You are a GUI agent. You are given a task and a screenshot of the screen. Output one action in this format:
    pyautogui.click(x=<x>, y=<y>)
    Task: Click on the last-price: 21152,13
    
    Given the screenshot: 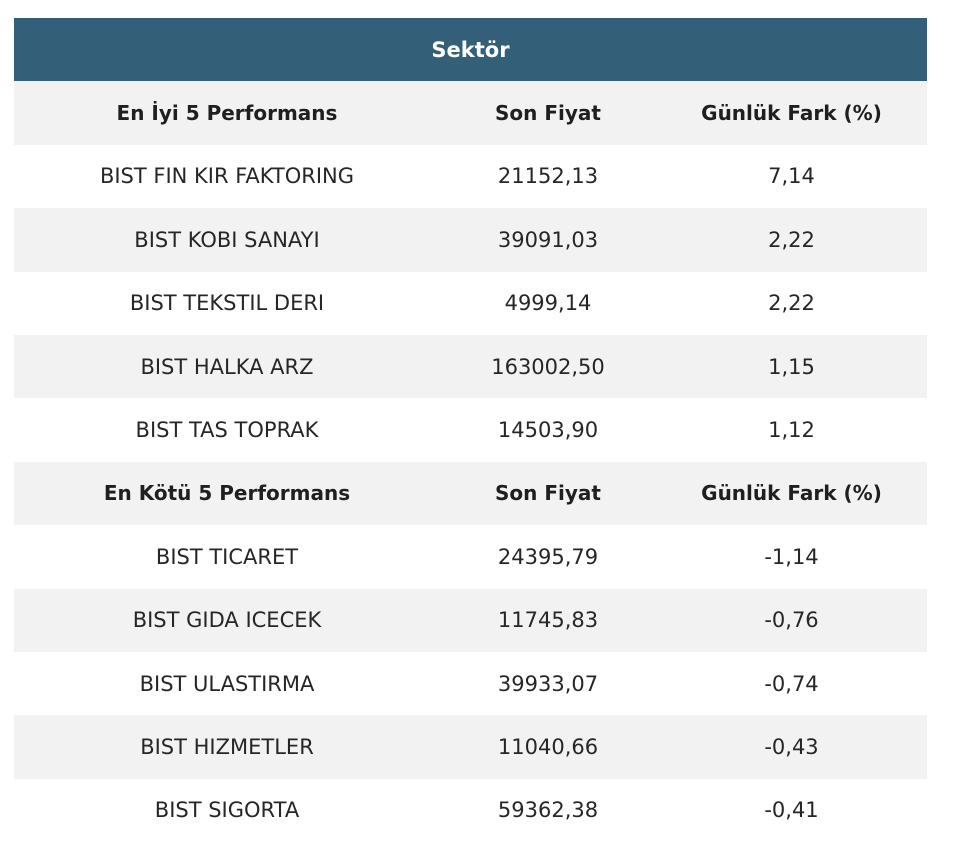 What is the action you would take?
    pyautogui.click(x=548, y=176)
    